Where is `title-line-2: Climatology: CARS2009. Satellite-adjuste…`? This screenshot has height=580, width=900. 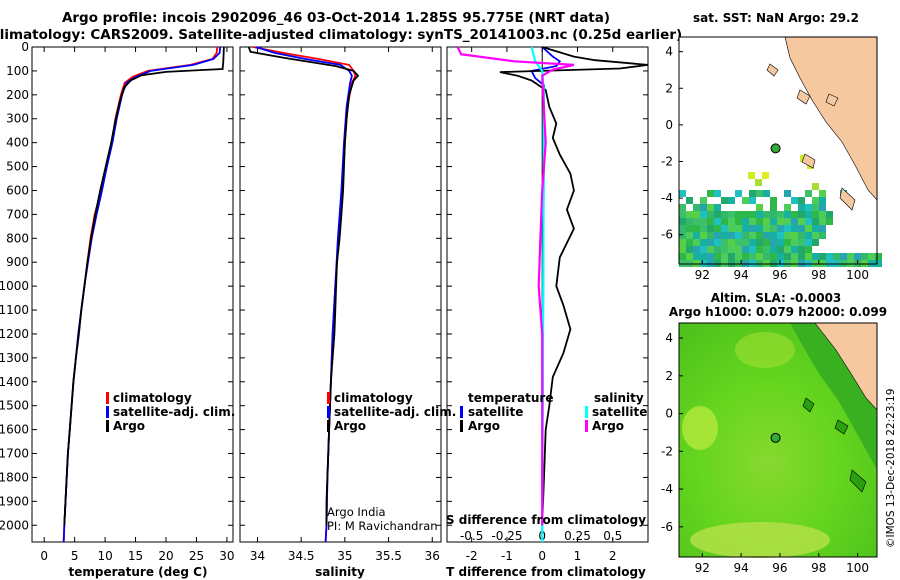 title-line-2: Climatology: CARS2009. Satellite-adjuste… is located at coordinates (341, 35).